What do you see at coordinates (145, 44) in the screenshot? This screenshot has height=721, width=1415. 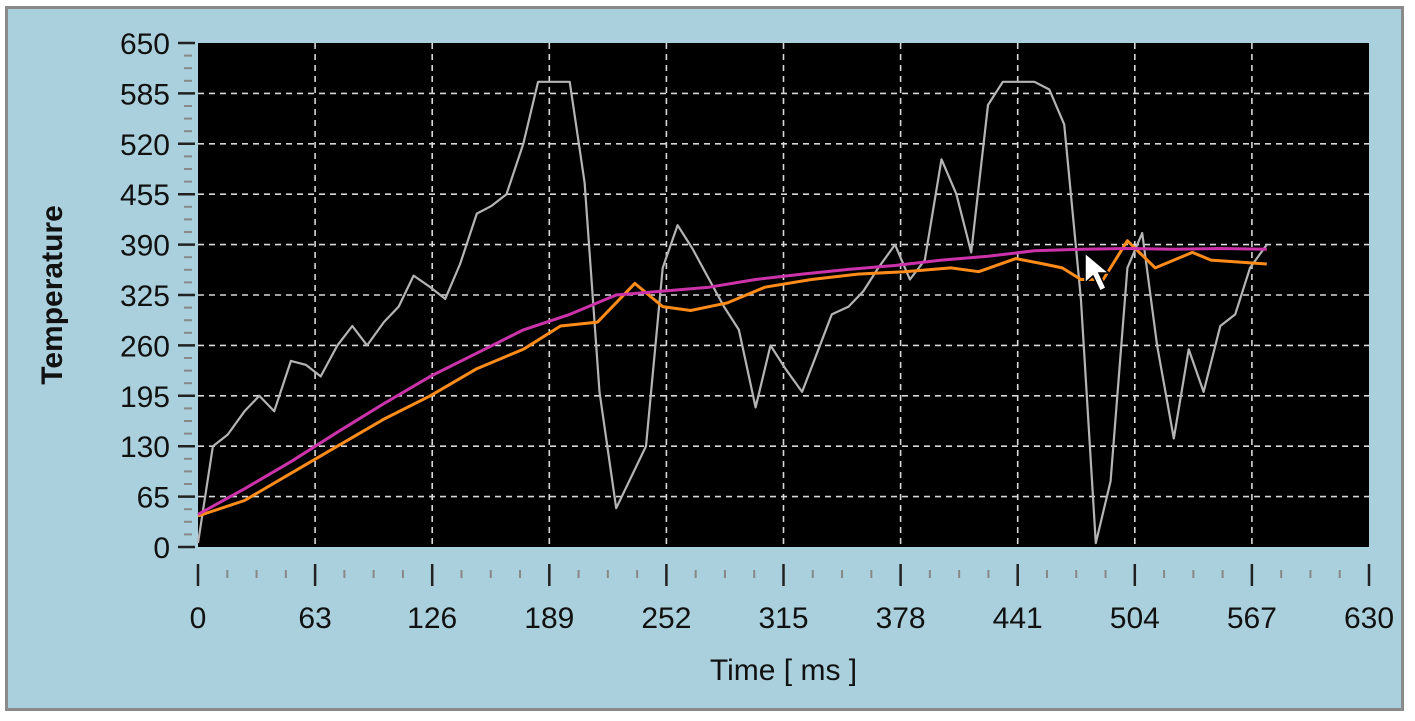 I see `y-tick-label: 650` at bounding box center [145, 44].